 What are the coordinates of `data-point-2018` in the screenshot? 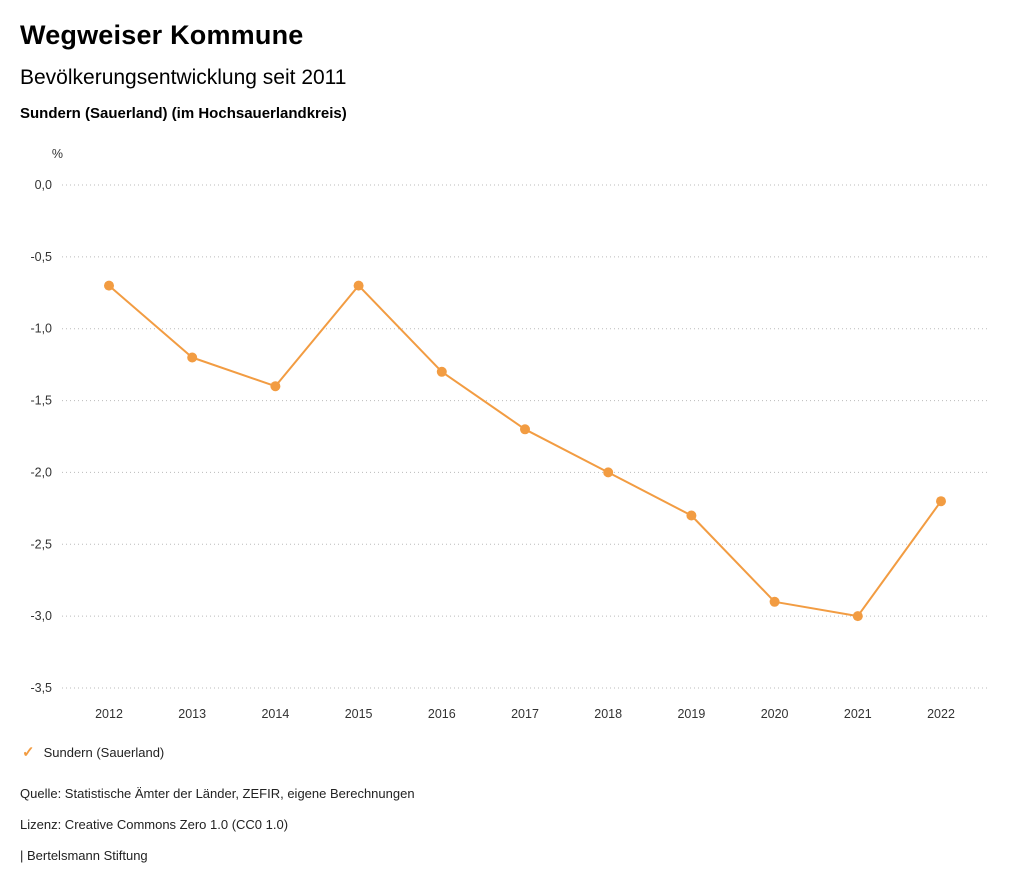 It's located at (608, 472).